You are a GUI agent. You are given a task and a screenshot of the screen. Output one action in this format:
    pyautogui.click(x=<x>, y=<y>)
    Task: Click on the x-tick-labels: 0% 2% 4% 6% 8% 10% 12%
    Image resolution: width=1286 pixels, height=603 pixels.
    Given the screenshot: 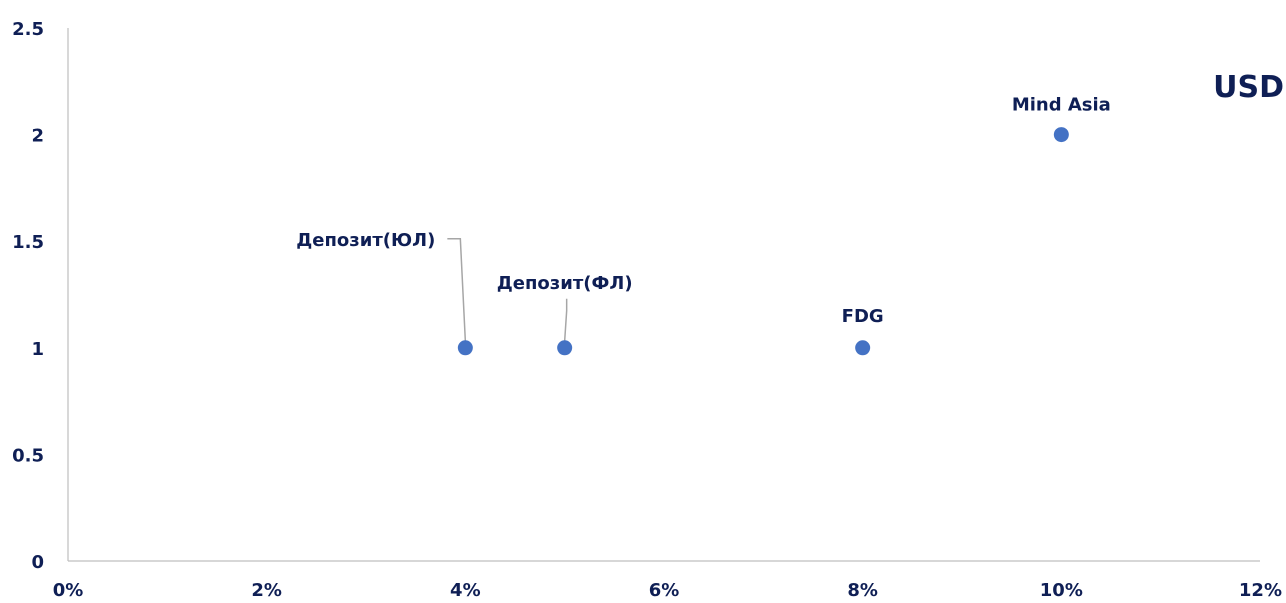 What is the action you would take?
    pyautogui.click(x=667, y=590)
    